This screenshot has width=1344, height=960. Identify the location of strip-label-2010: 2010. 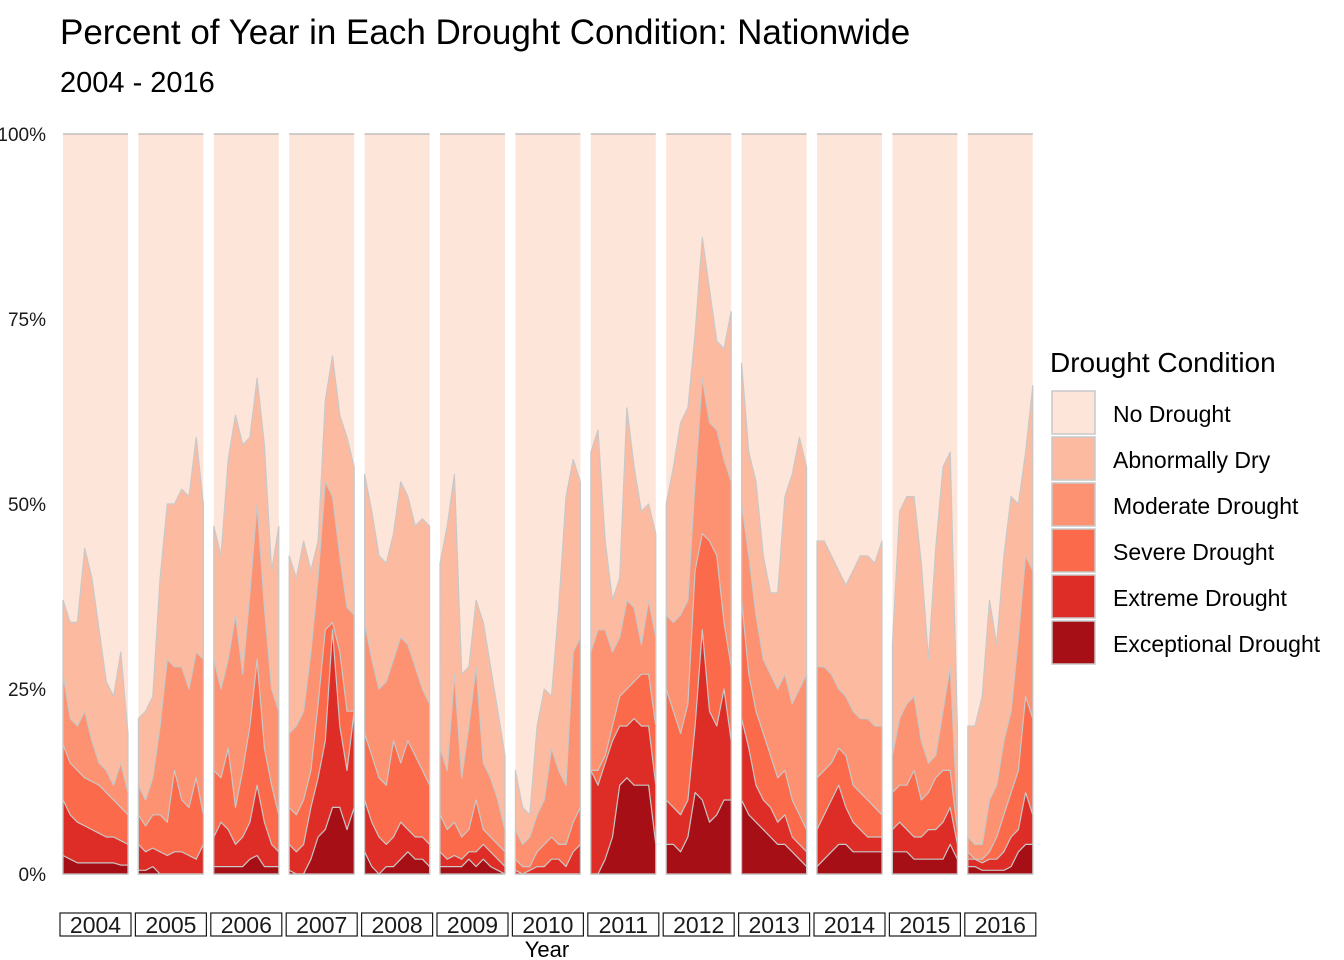
(547, 925).